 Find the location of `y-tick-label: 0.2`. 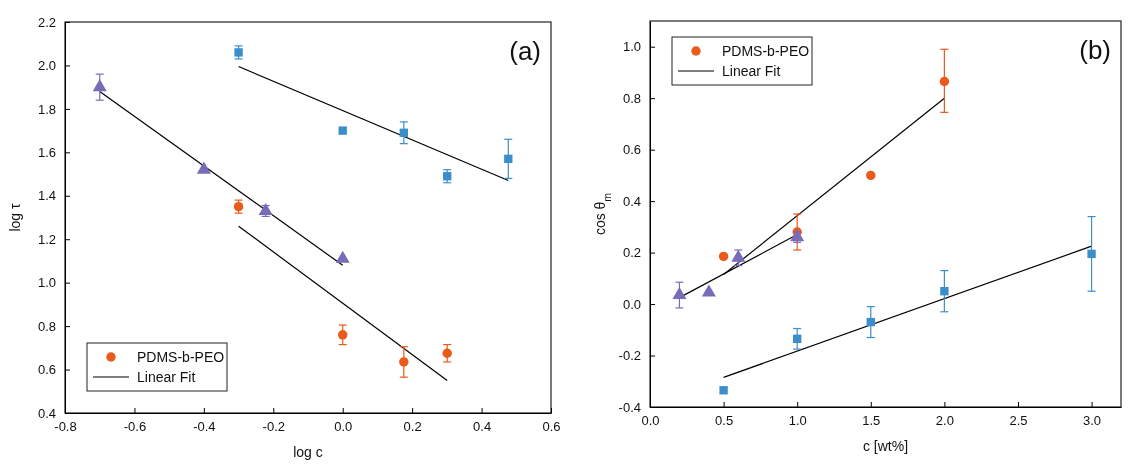

y-tick-label: 0.2 is located at coordinates (631, 253).